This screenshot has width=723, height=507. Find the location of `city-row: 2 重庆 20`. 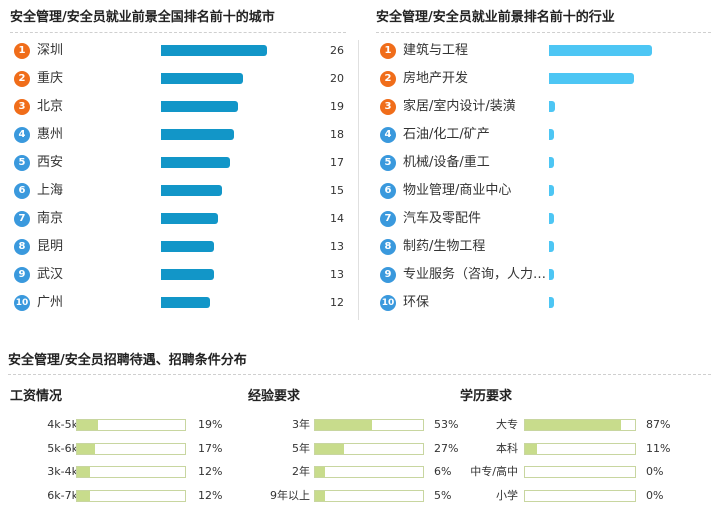

city-row: 2 重庆 20 is located at coordinates (178, 79).